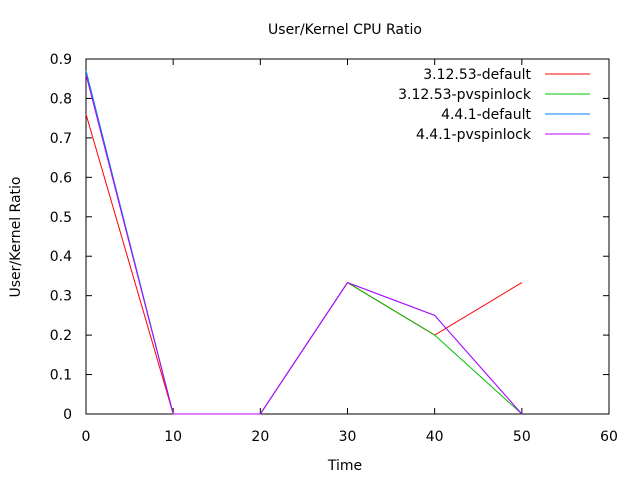 The height and width of the screenshot is (480, 640). I want to click on y-tick-label: 0.6, so click(61, 178).